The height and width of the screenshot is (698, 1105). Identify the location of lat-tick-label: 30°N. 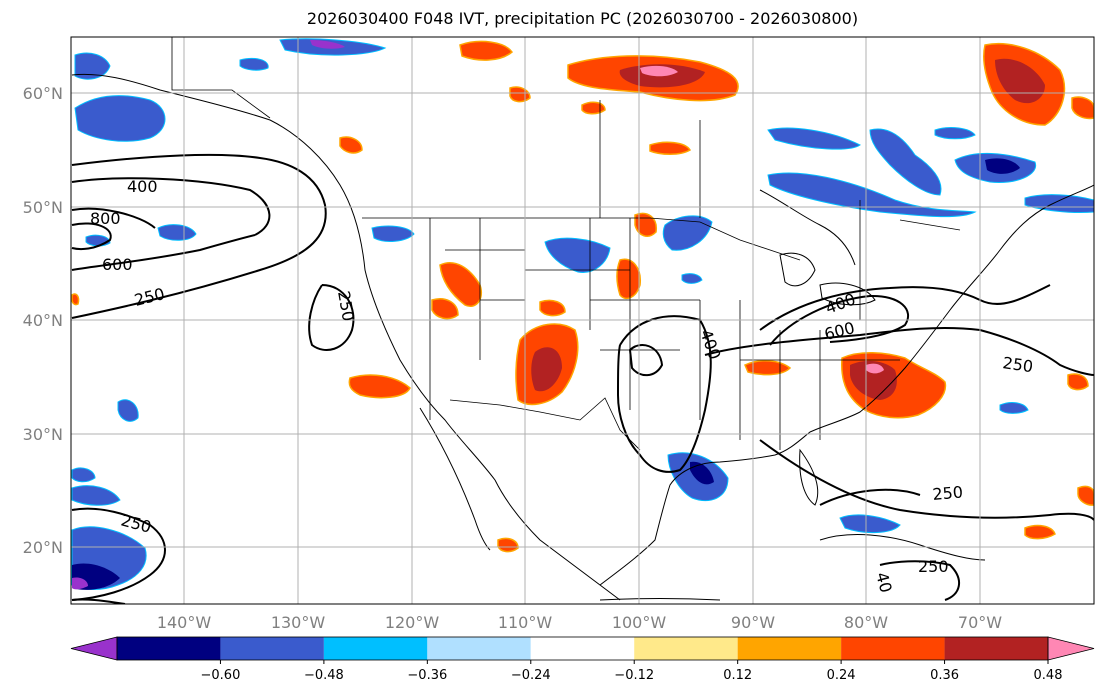
(43, 434).